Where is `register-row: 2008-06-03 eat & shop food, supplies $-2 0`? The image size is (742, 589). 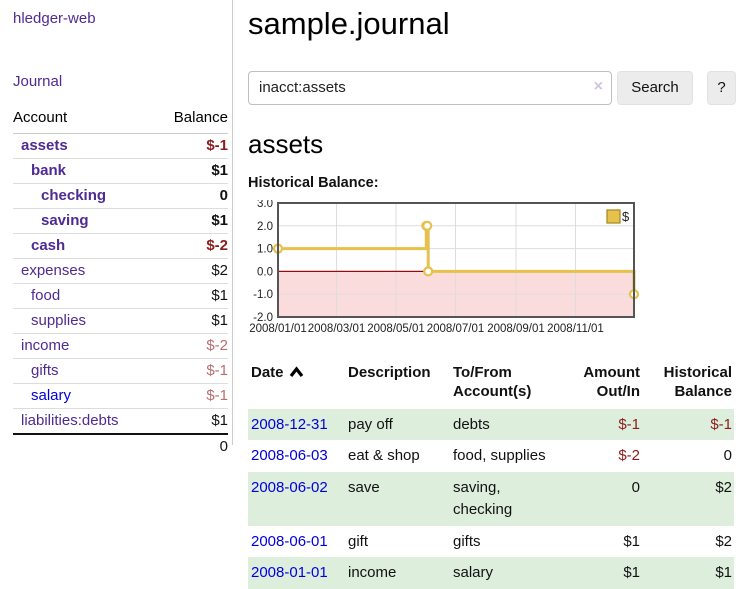 register-row: 2008-06-03 eat & shop food, supplies $-2 0 is located at coordinates (491, 456).